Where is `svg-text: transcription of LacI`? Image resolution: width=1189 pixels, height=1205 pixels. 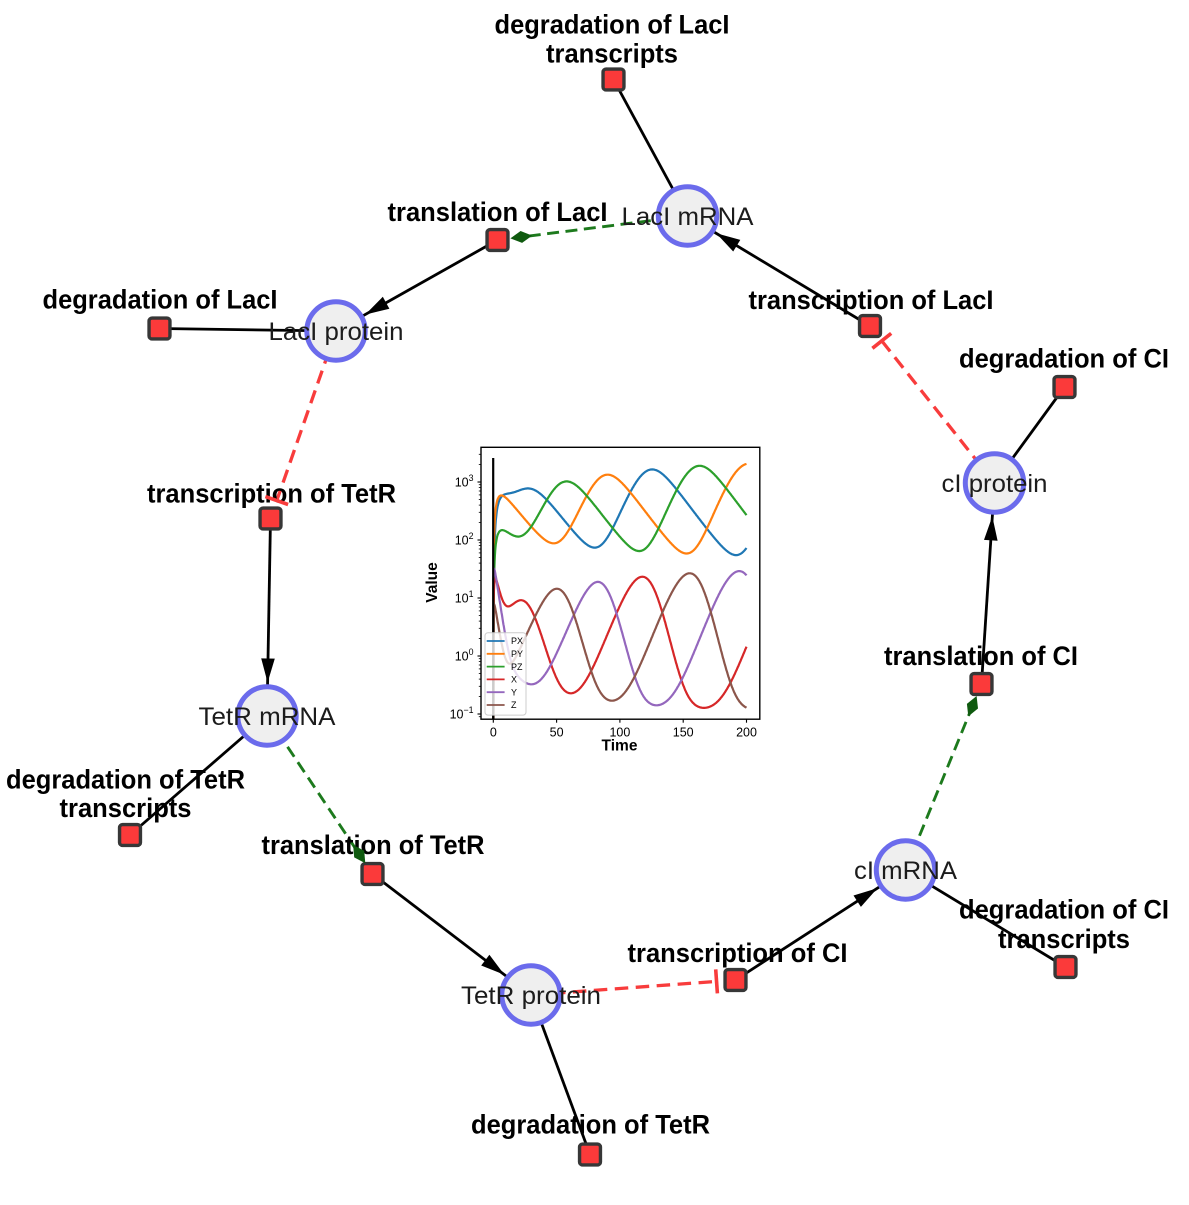 svg-text: transcription of LacI is located at coordinates (871, 300).